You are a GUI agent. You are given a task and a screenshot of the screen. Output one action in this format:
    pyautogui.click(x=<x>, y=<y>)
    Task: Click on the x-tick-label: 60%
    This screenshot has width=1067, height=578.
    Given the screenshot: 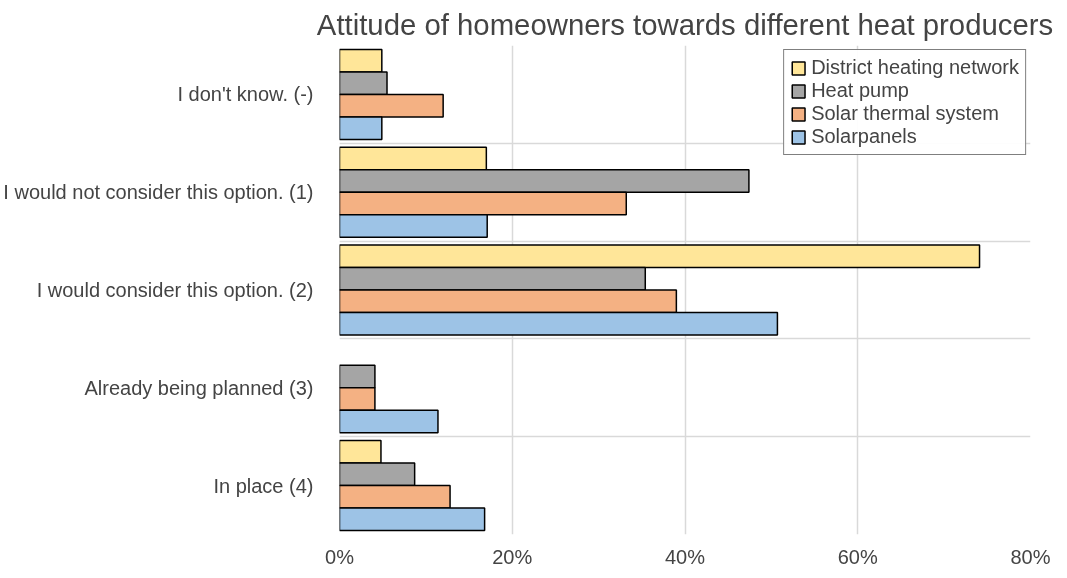 What is the action you would take?
    pyautogui.click(x=857, y=556)
    